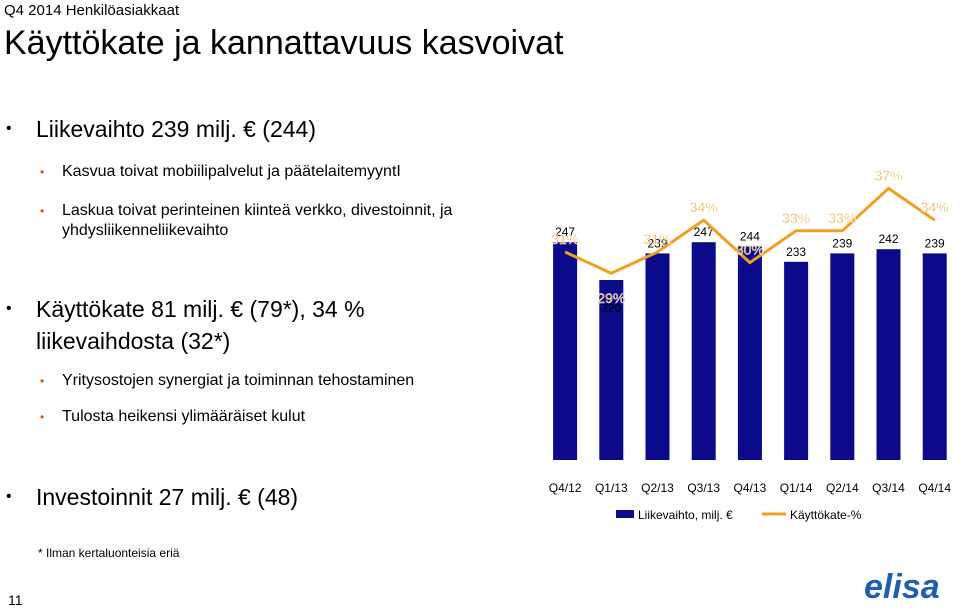 The image size is (960, 610). What do you see at coordinates (685, 515) in the screenshot?
I see `legend-bar-label: Liikevaihto, milj. €` at bounding box center [685, 515].